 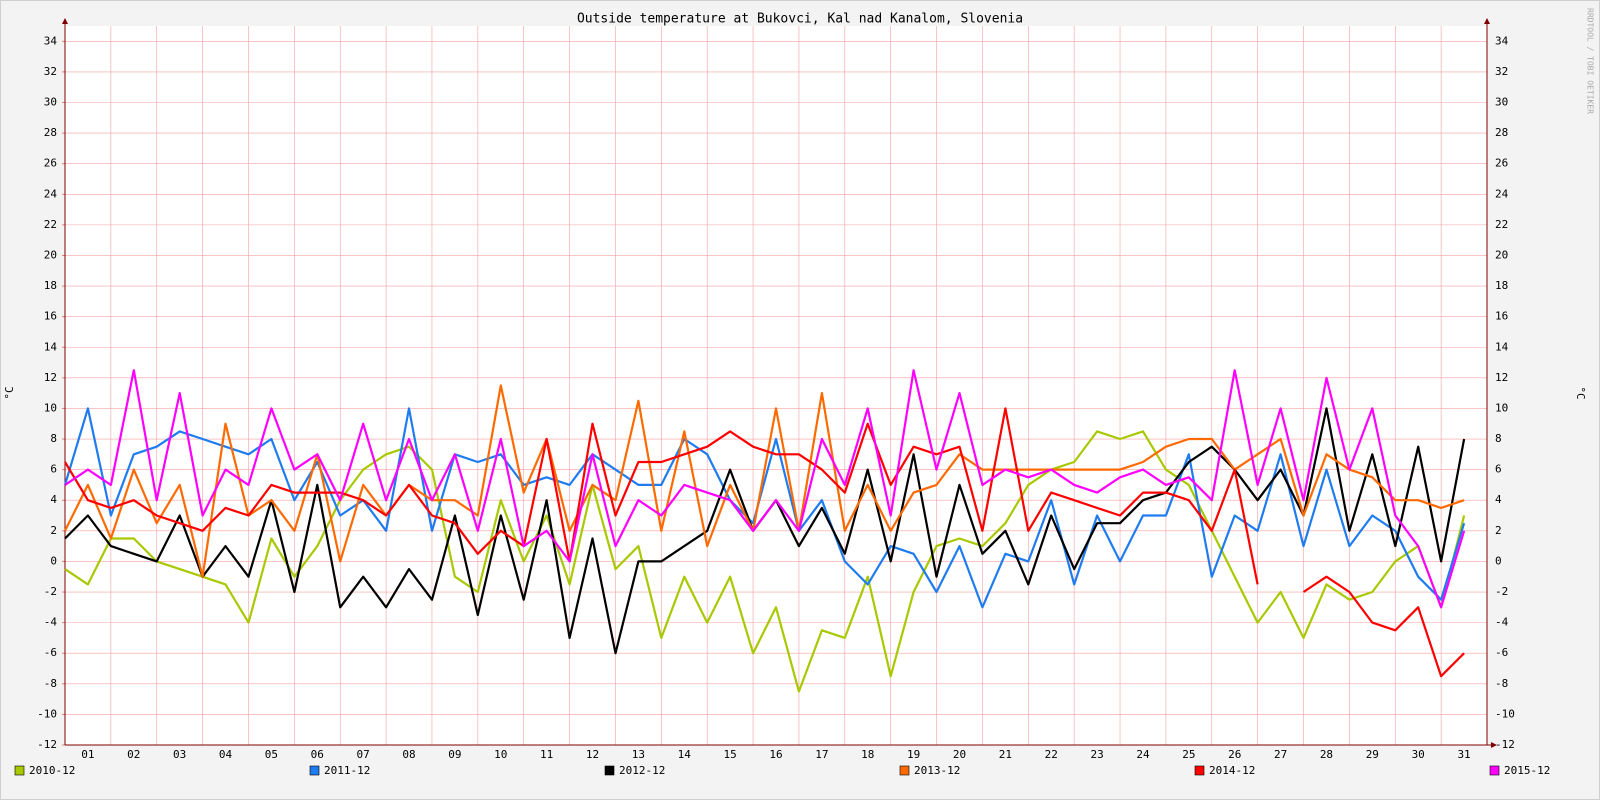 What do you see at coordinates (1051, 754) in the screenshot?
I see `x-tick-label: 22` at bounding box center [1051, 754].